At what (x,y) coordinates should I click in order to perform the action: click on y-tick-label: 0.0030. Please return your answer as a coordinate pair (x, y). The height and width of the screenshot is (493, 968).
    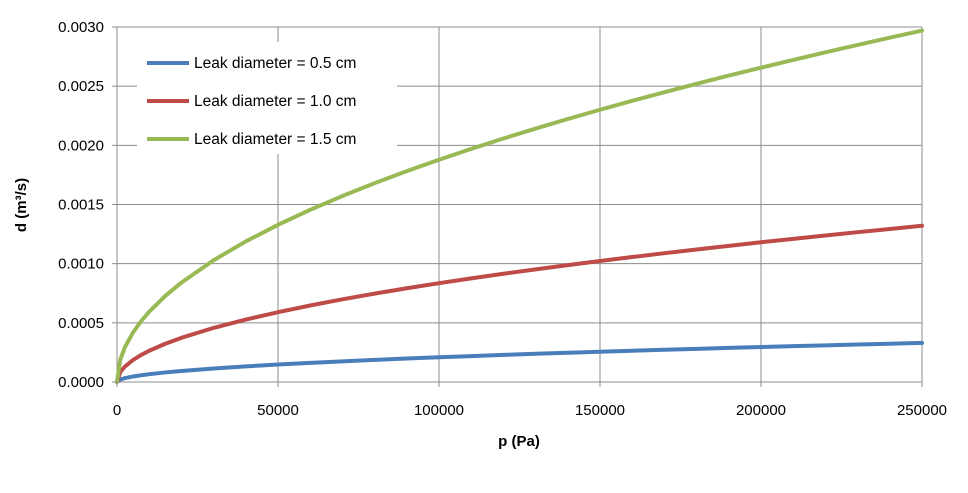
    Looking at the image, I should click on (81, 27).